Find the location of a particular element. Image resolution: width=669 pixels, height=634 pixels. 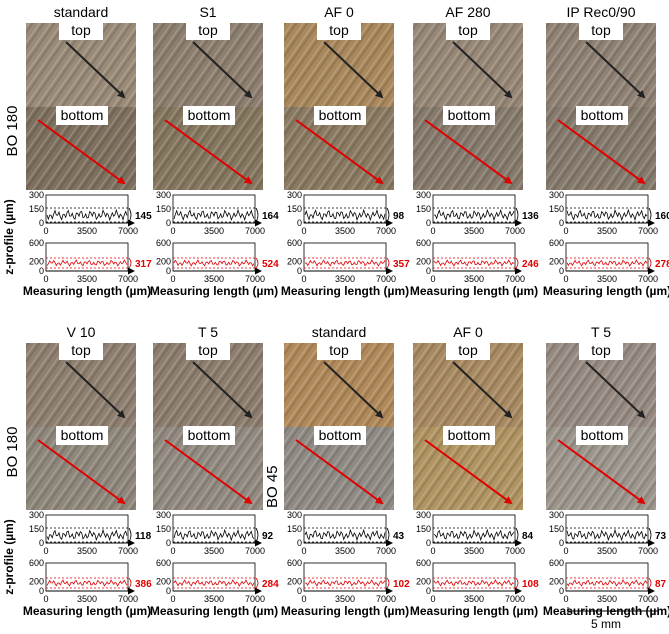

bottom-roughness-value: 284 is located at coordinates (270, 584).